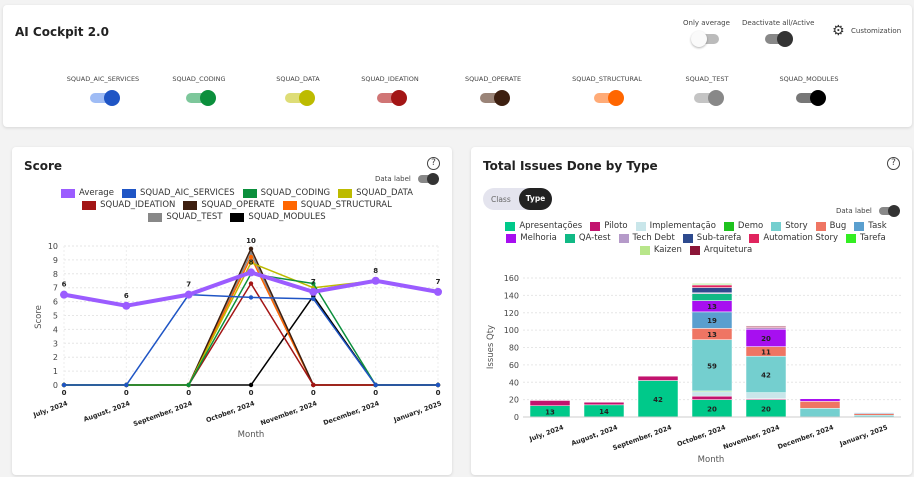 Image resolution: width=914 pixels, height=477 pixels. I want to click on customization-button: Customization, so click(876, 31).